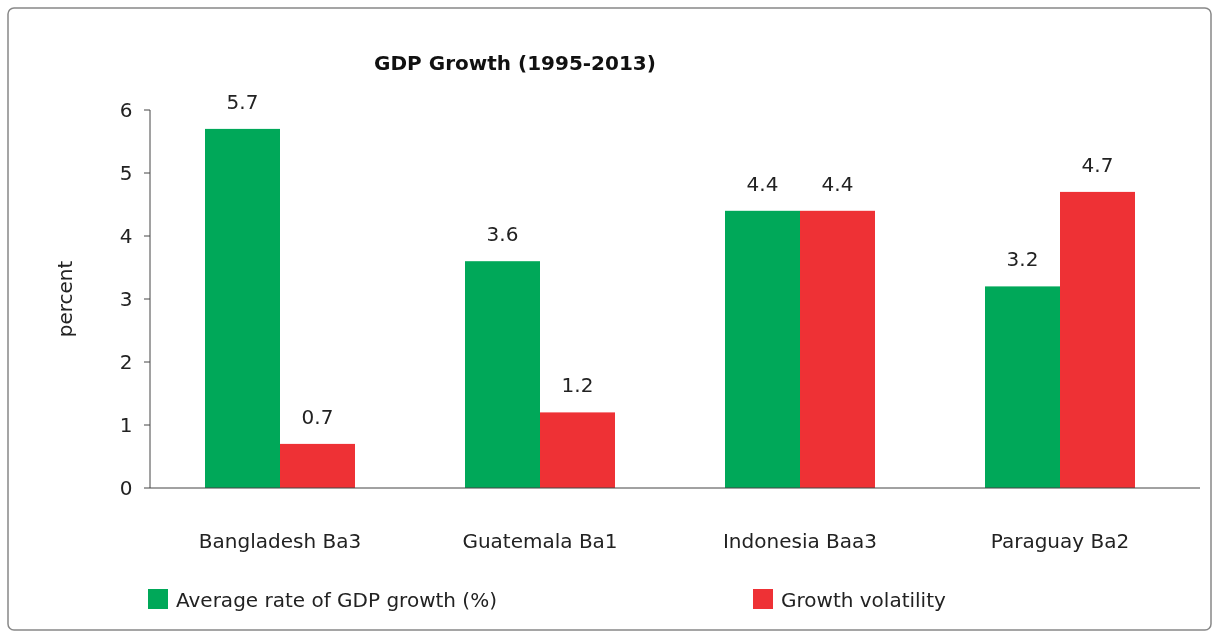 The image size is (1219, 632). Describe the element at coordinates (126, 299) in the screenshot. I see `y-tick-label: 3` at that location.